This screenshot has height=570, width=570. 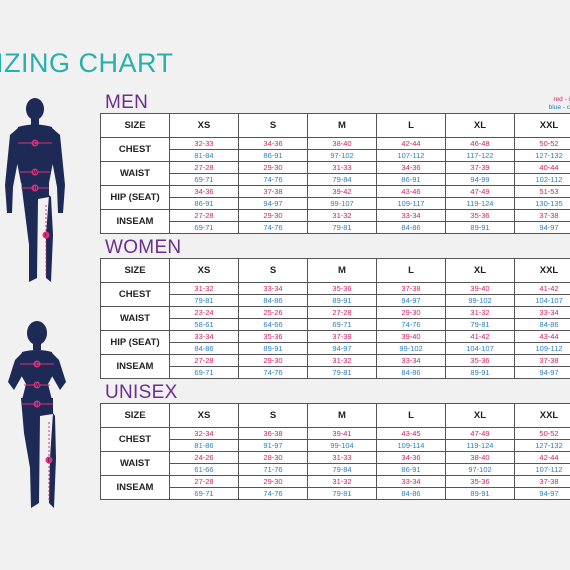 I want to click on inch-value: 37-39, so click(x=480, y=167).